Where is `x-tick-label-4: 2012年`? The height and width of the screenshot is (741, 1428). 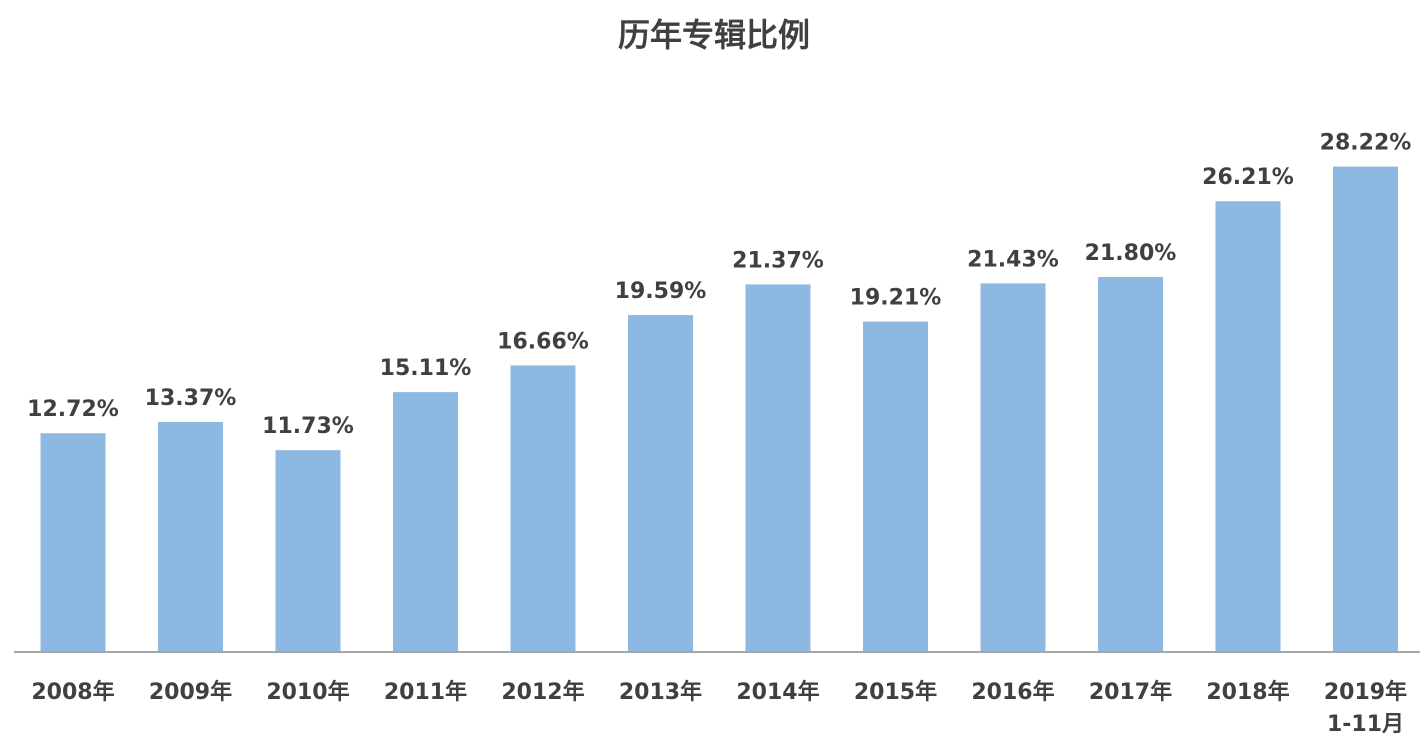 x-tick-label-4: 2012年 is located at coordinates (542, 692).